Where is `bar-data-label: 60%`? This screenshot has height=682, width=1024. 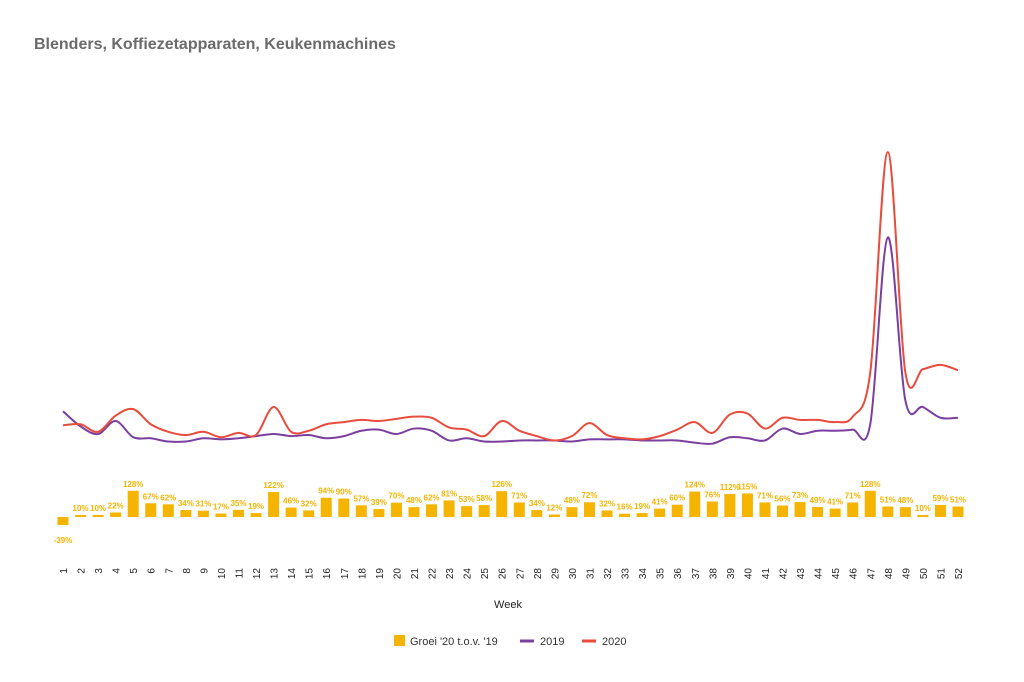
bar-data-label: 60% is located at coordinates (677, 498).